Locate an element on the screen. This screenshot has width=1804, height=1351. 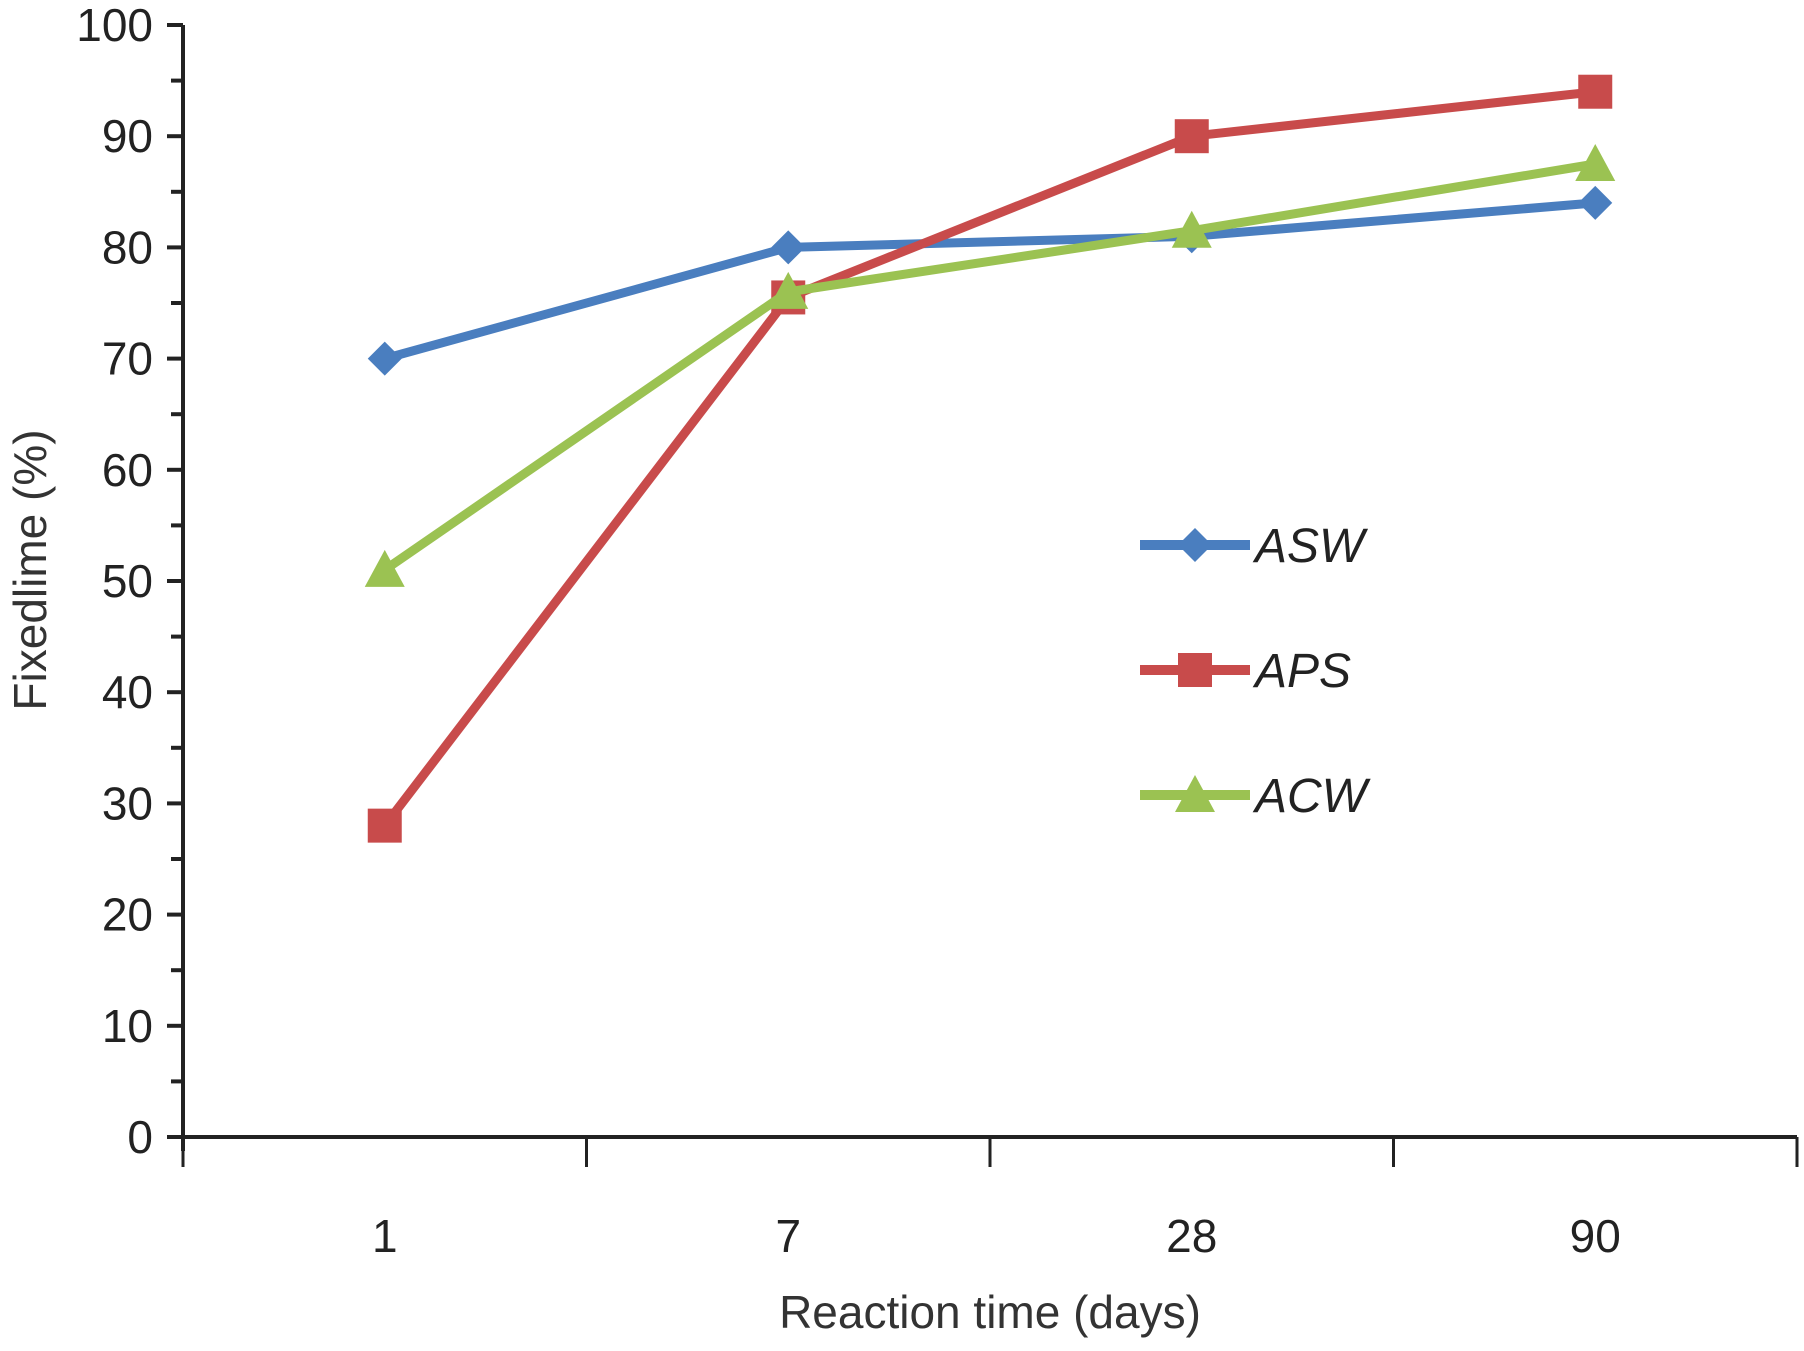
legend-item-acw: ACW is located at coordinates (1256, 796).